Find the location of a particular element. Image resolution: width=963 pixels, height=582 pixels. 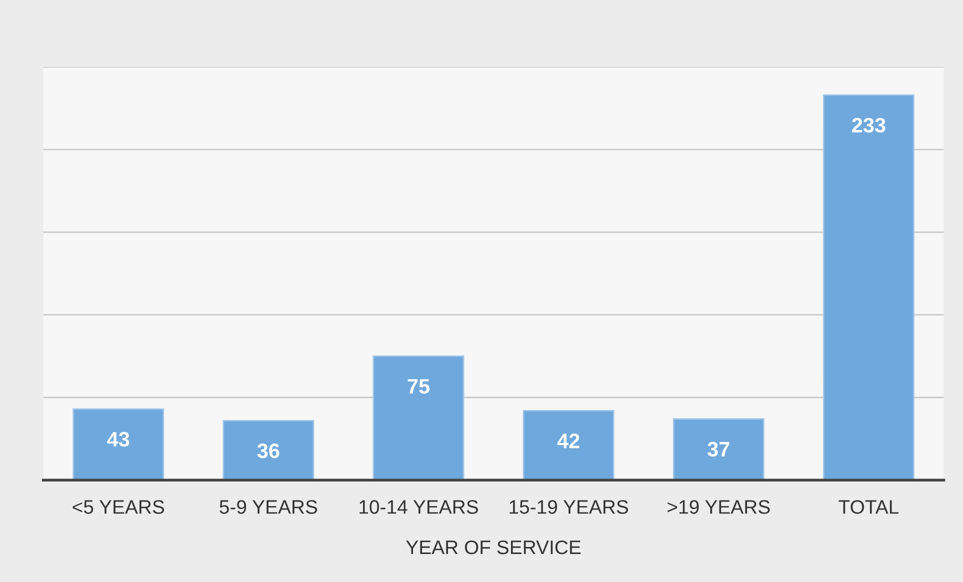

x-tick-label: <5 YEARS is located at coordinates (118, 507).